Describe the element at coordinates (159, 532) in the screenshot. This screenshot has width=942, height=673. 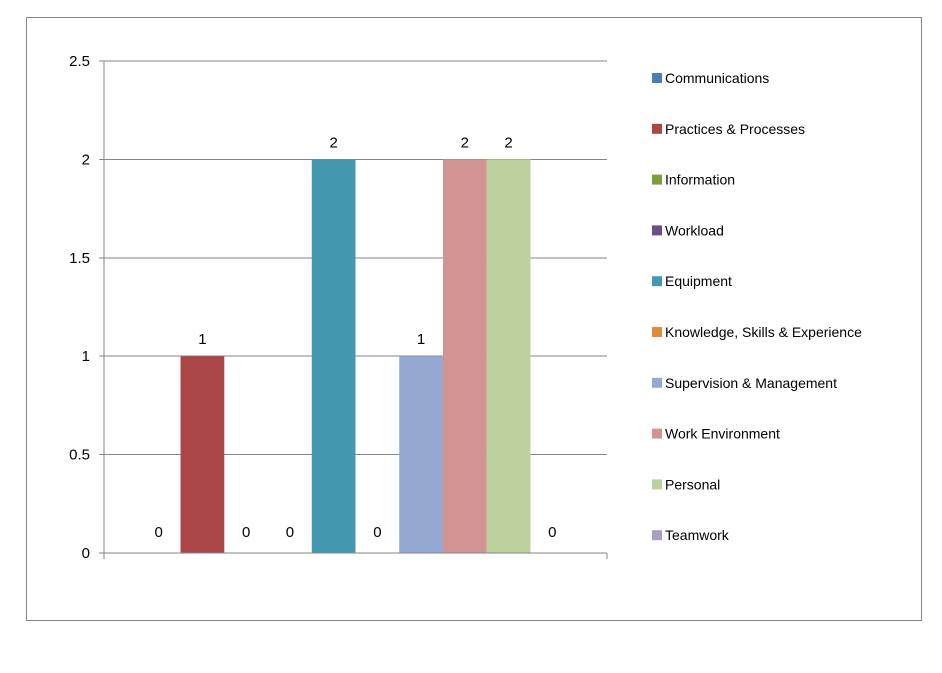
I see `data-label-0: 0` at that location.